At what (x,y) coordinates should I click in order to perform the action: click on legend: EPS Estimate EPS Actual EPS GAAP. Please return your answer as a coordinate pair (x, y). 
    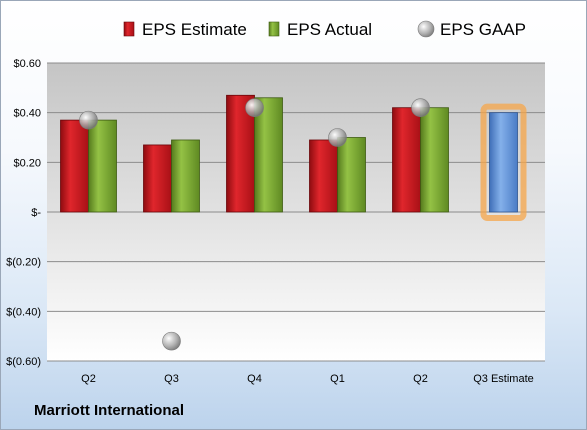
    Looking at the image, I should click on (324, 29).